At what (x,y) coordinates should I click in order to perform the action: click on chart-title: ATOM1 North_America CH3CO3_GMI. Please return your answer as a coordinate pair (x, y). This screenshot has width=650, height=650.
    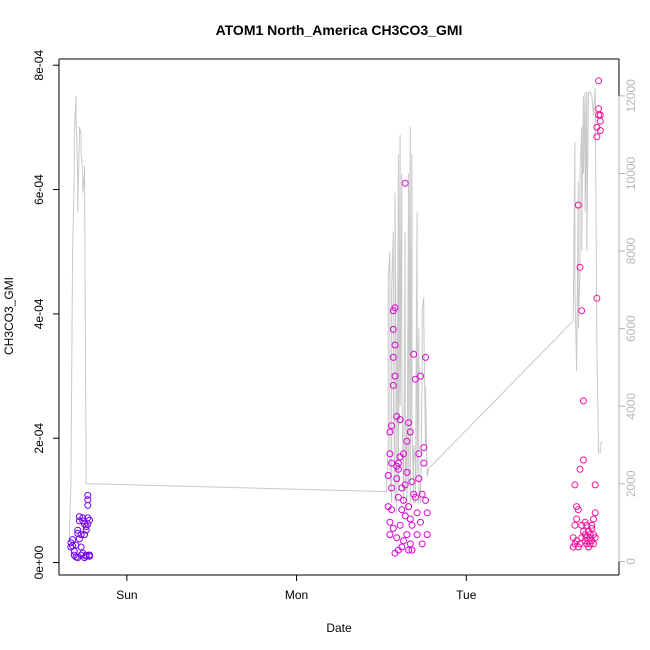
    Looking at the image, I should click on (339, 30).